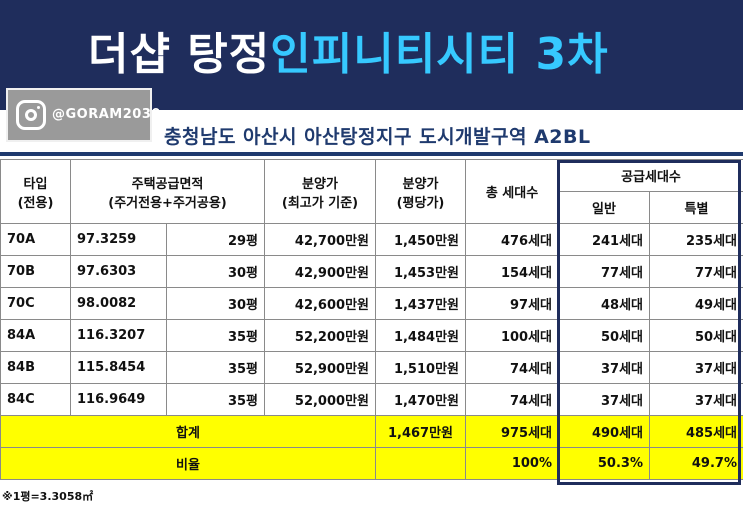  Describe the element at coordinates (35, 271) in the screenshot. I see `cell-type: 70B` at that location.